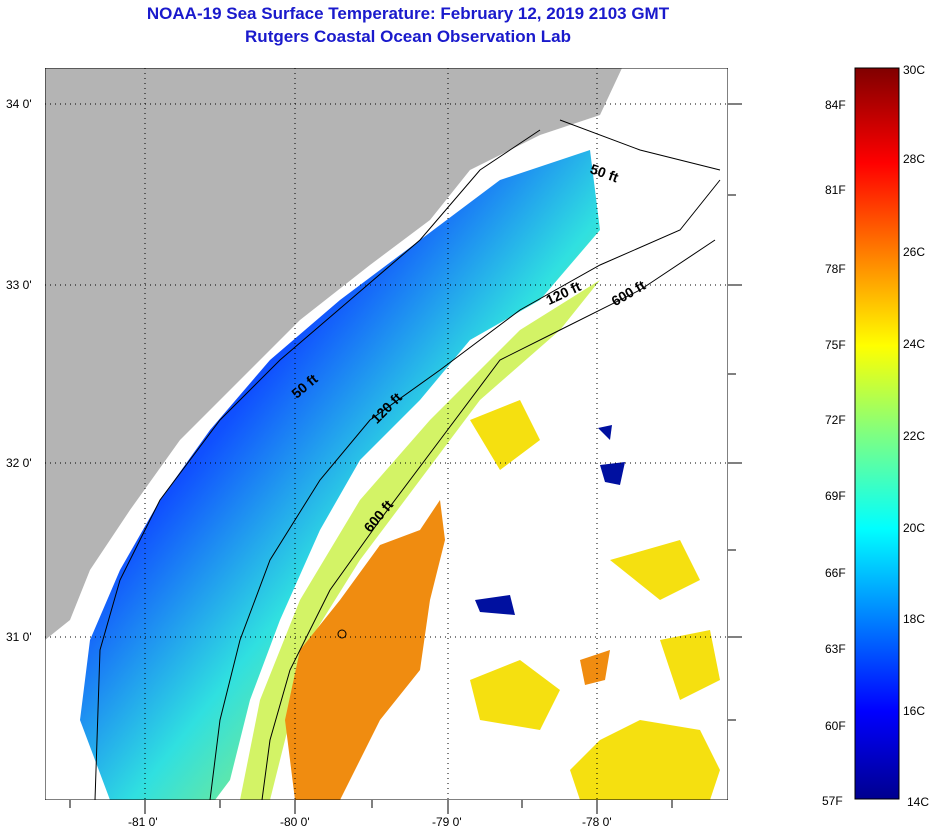  I want to click on colorbar-f-label: 66F, so click(835, 573).